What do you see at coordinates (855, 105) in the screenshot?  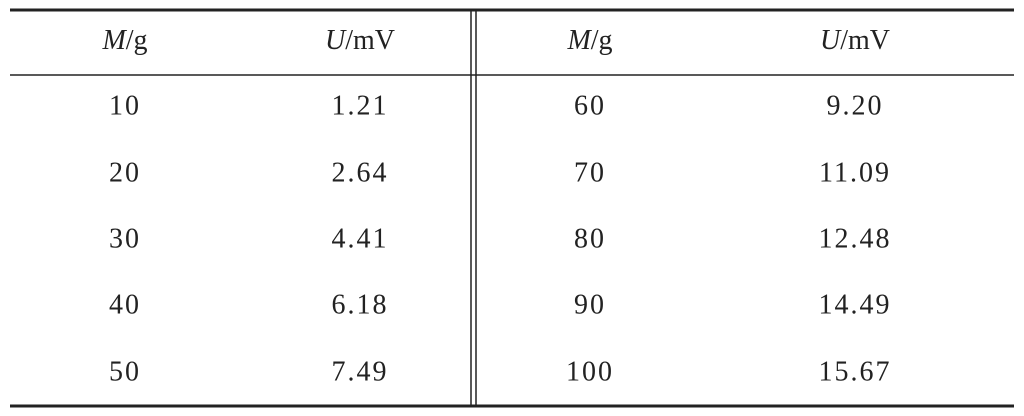 I see `body-cell: 9.20` at bounding box center [855, 105].